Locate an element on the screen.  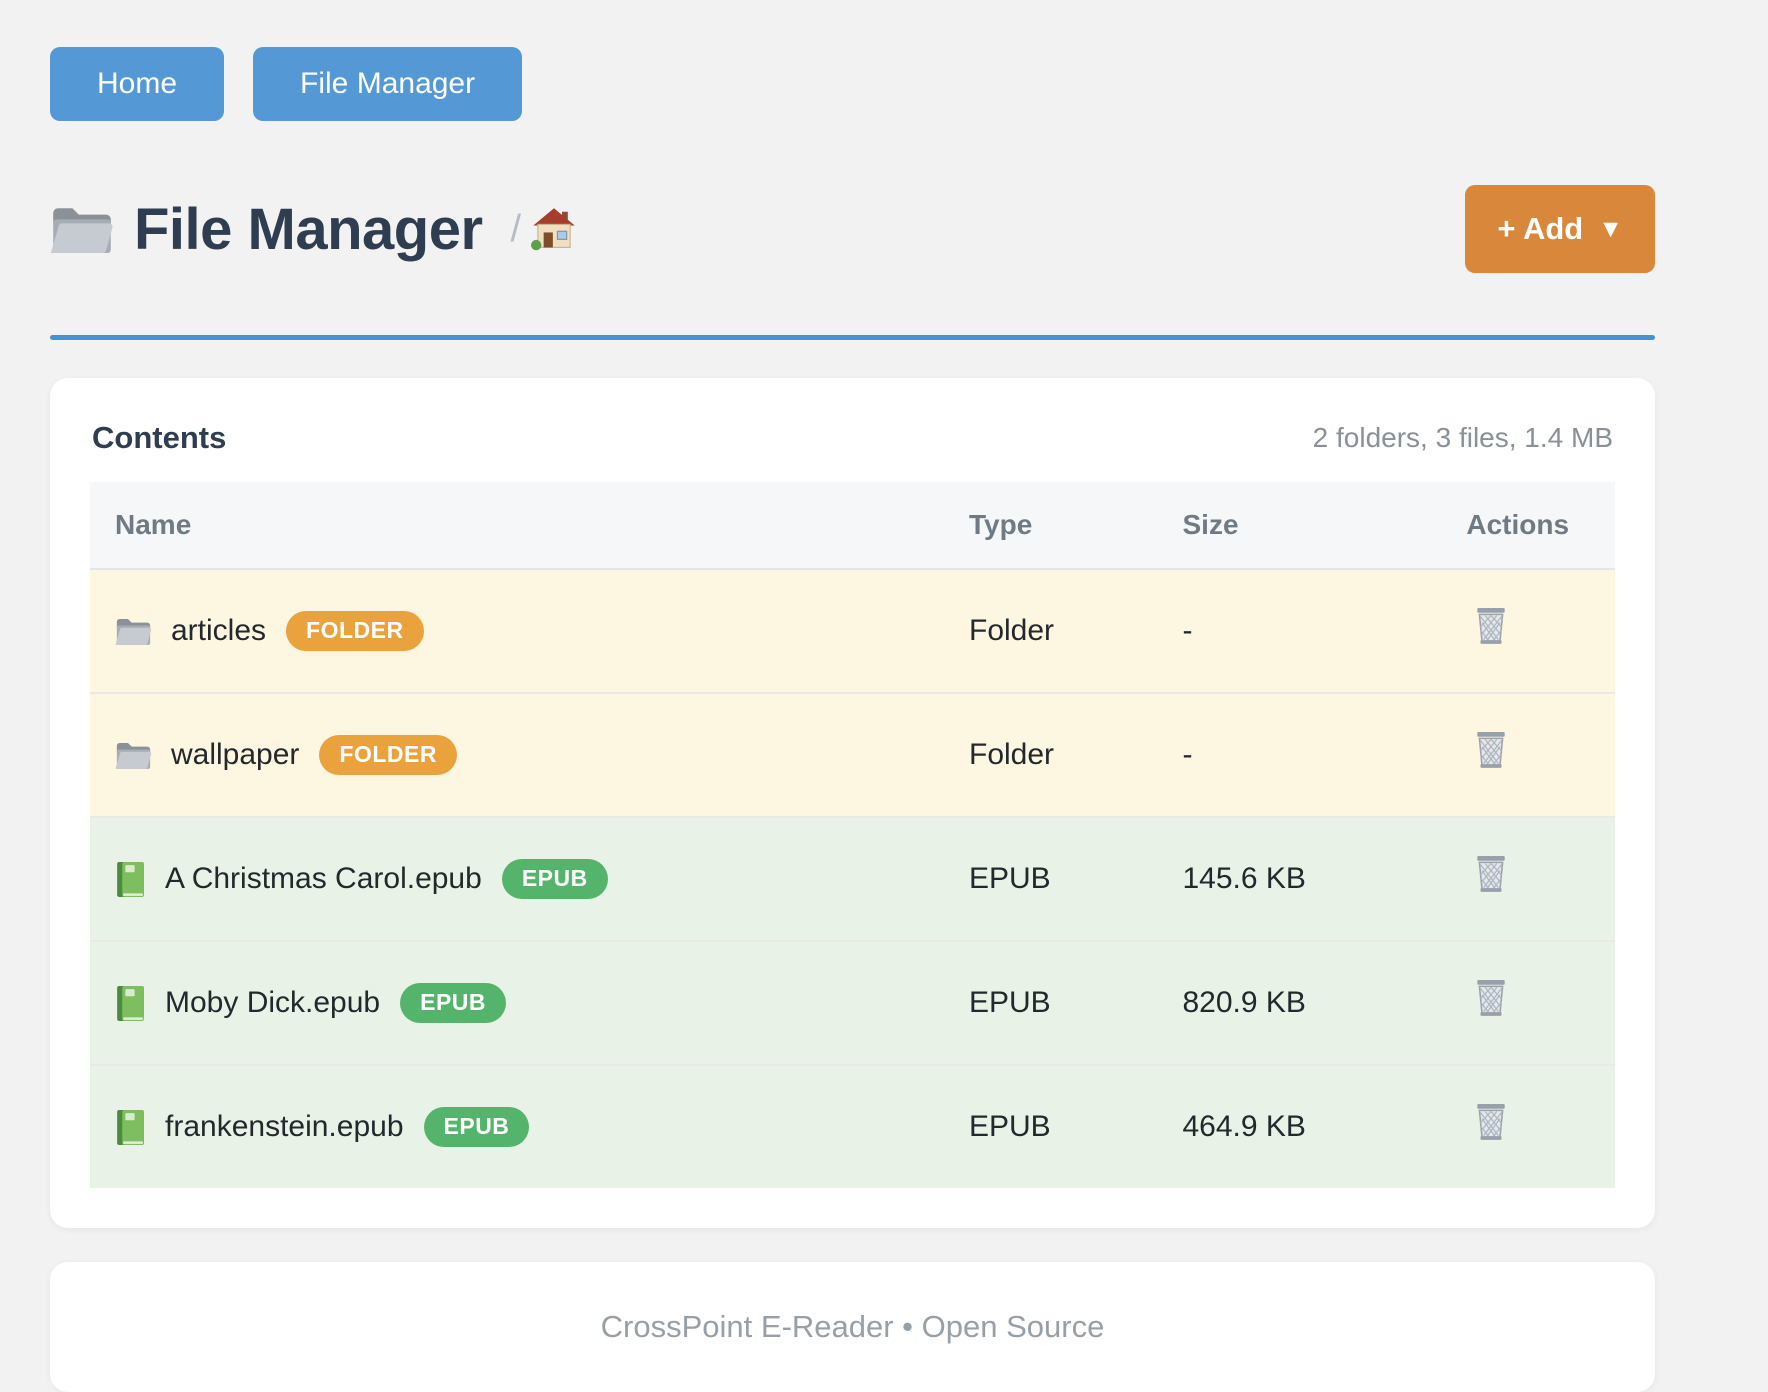
name-cell: frankenstein.epub EPUB is located at coordinates (517, 1126).